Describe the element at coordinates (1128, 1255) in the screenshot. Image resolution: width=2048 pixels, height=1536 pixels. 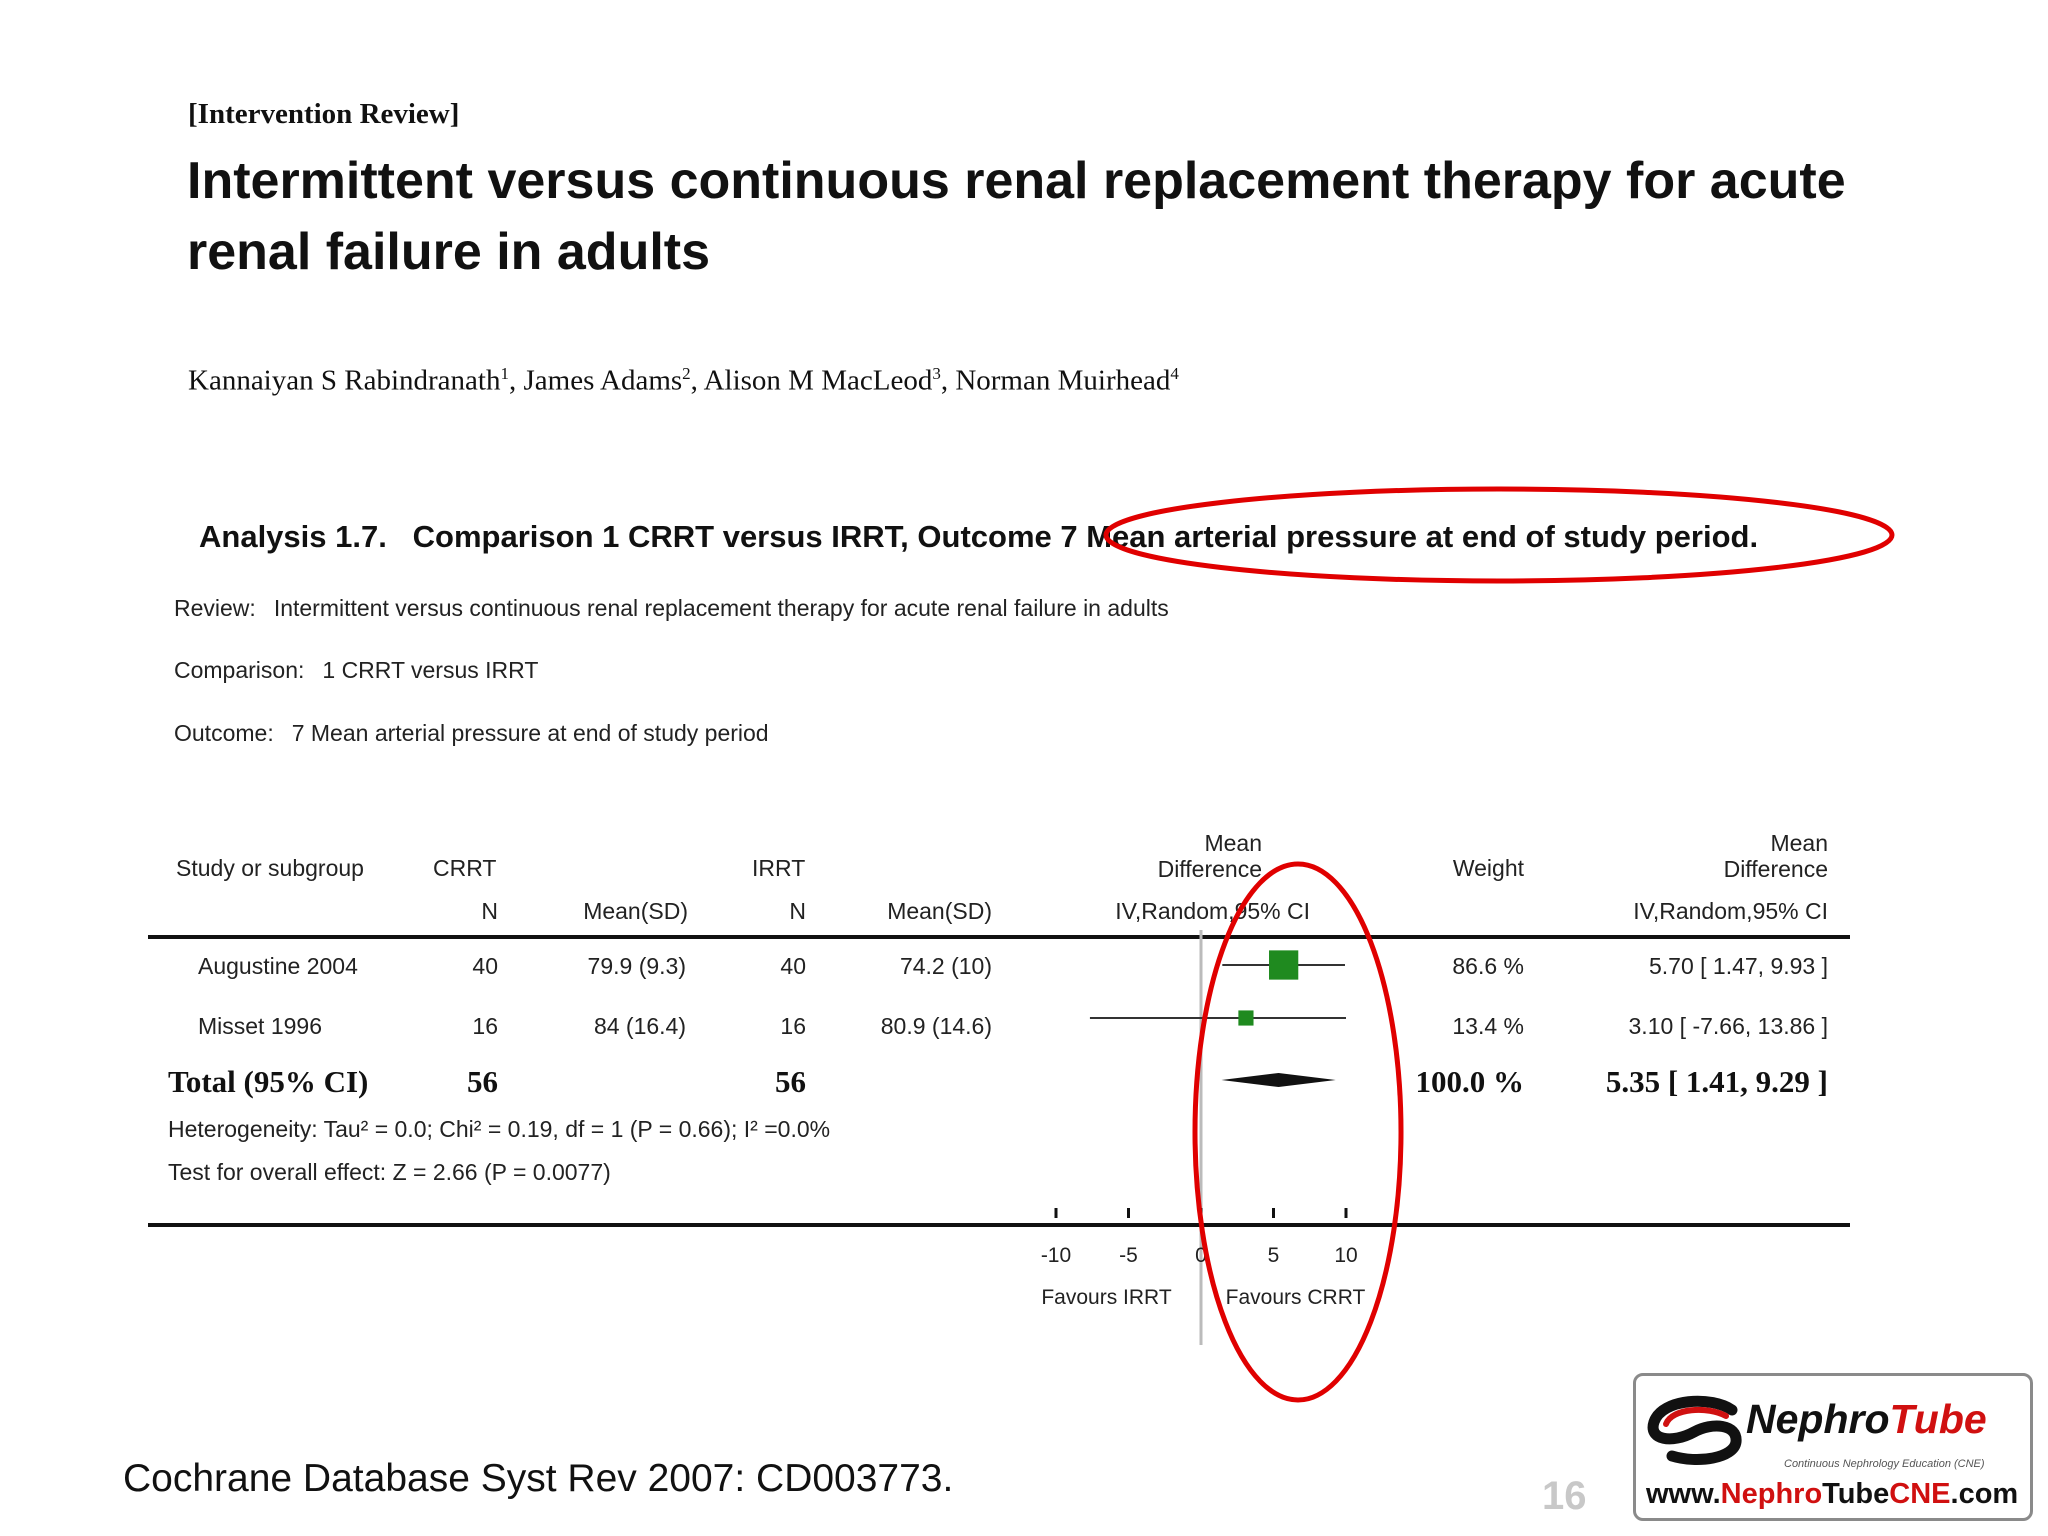
I see `axis-tick-label: -5` at that location.